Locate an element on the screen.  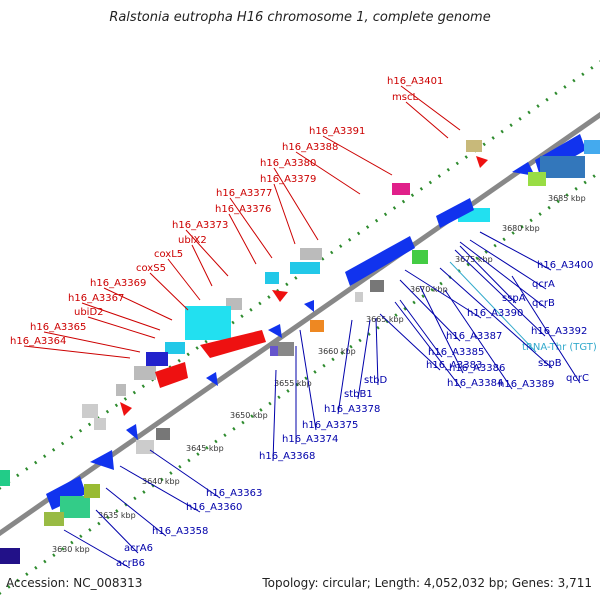
forward-gene-label: h16_A3365 is located at coordinates (58, 327).